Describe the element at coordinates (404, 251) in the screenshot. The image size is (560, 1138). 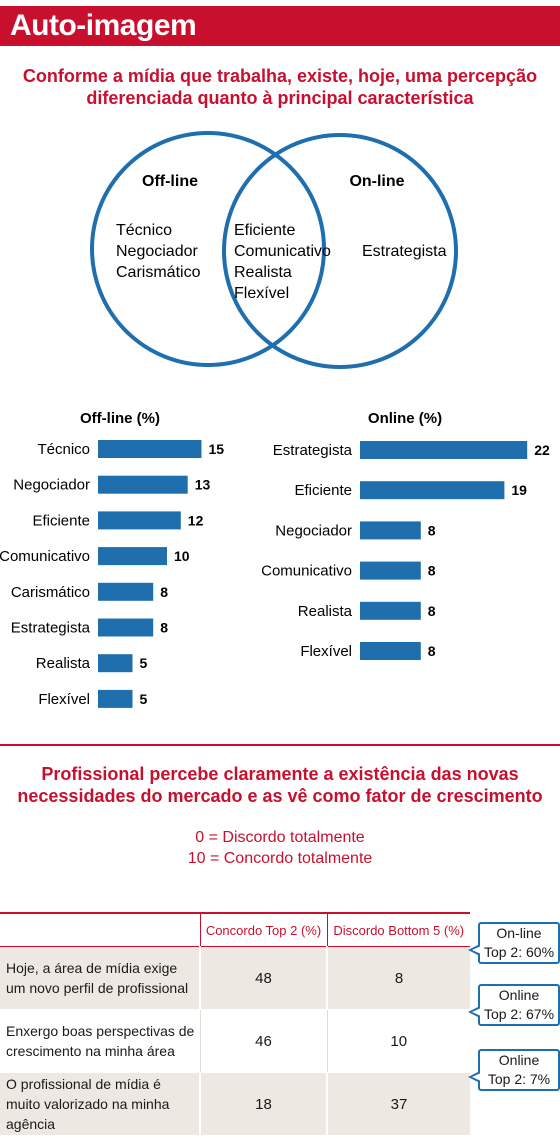
I see `venn-right-item: Estrategista` at that location.